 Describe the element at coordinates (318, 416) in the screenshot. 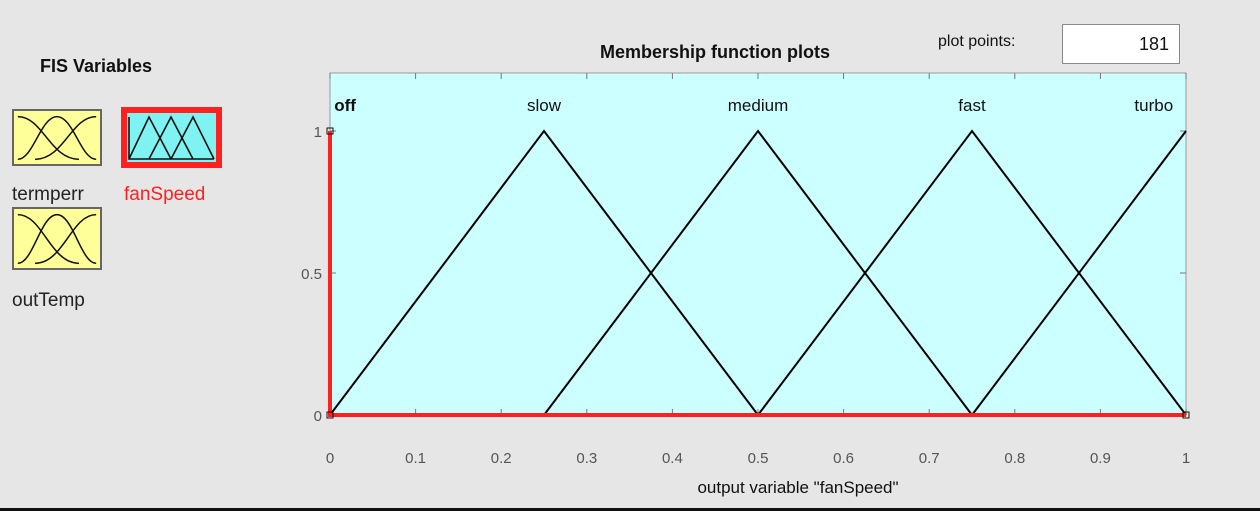

I see `y-tick-label: 0` at that location.